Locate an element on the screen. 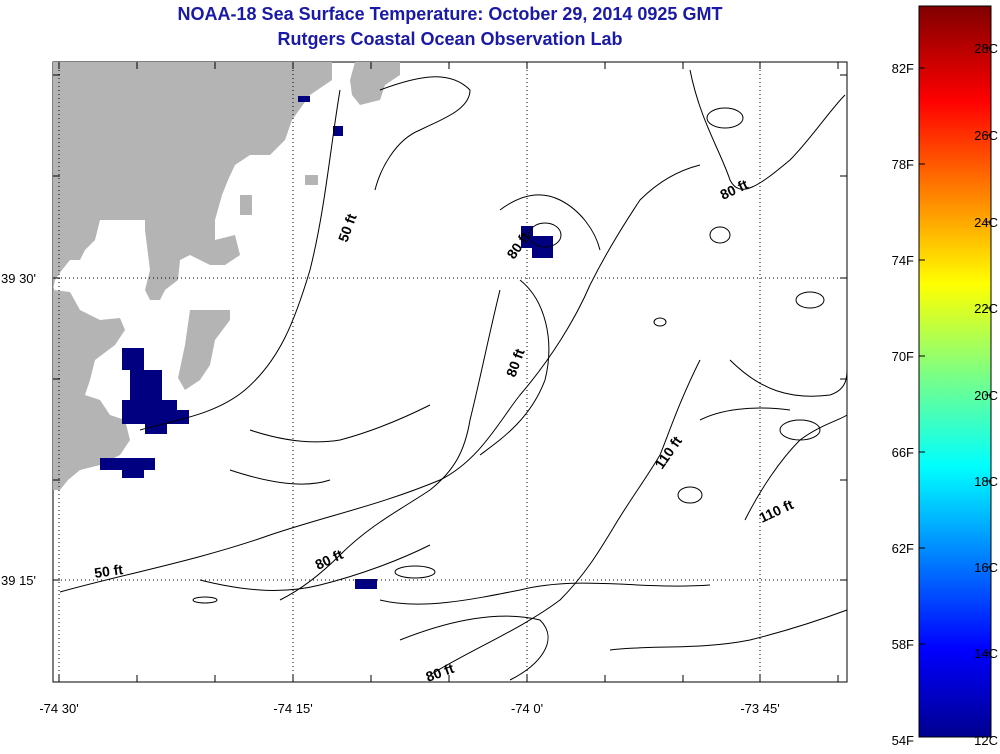 Image resolution: width=1000 pixels, height=754 pixels. colorbar-f-label: 78F is located at coordinates (903, 164).